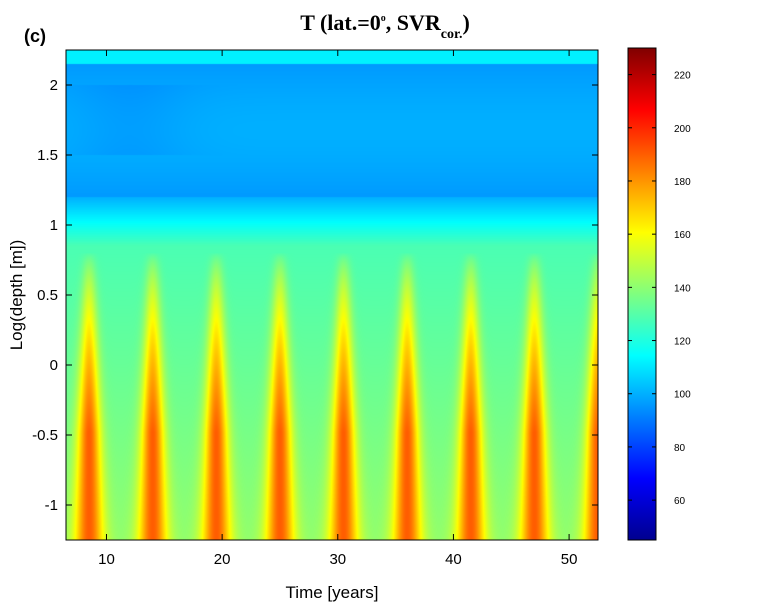  Describe the element at coordinates (682, 395) in the screenshot. I see `colorbar-tick-label: 100` at that location.